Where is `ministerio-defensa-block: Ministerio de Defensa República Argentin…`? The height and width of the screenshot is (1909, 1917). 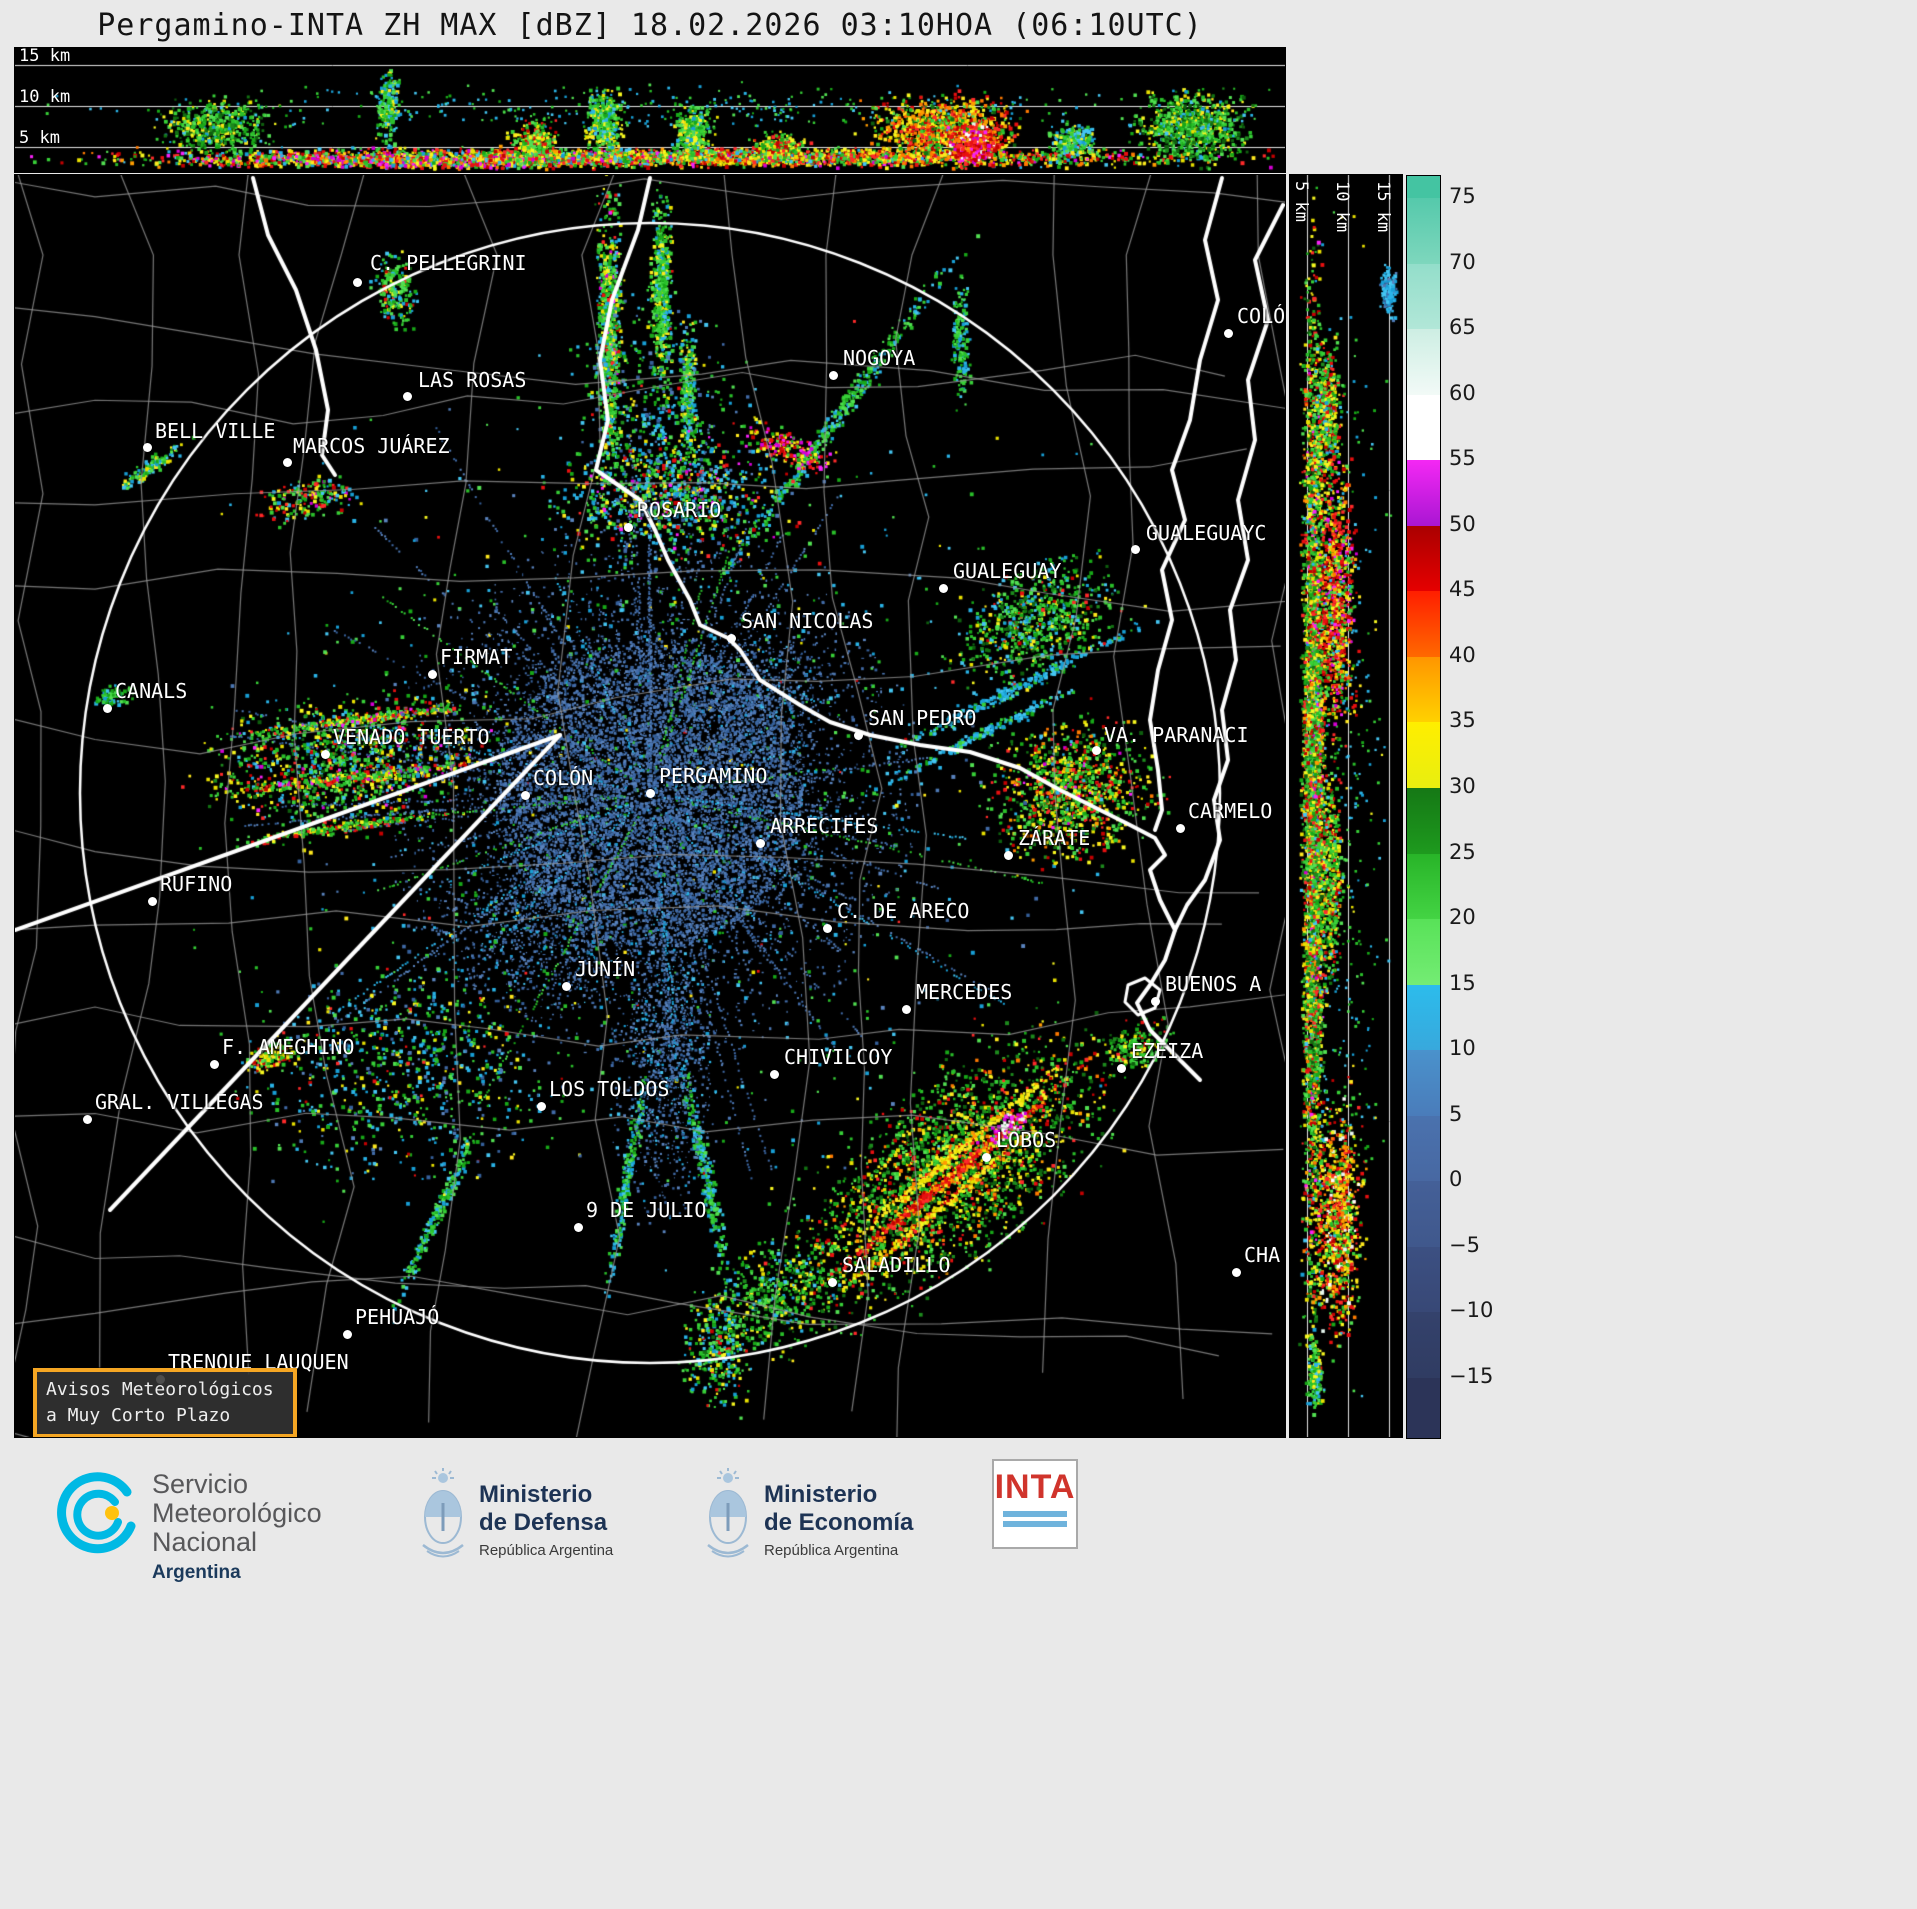
ministerio-defensa-block: Ministerio de Defensa República Argentin… is located at coordinates (555, 1525).